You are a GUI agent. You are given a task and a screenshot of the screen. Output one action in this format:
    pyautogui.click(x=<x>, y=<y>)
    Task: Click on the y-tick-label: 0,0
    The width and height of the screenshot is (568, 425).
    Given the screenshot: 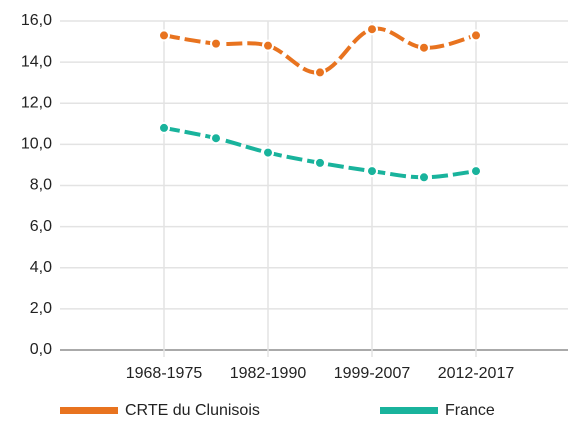 What is the action you would take?
    pyautogui.click(x=41, y=349)
    